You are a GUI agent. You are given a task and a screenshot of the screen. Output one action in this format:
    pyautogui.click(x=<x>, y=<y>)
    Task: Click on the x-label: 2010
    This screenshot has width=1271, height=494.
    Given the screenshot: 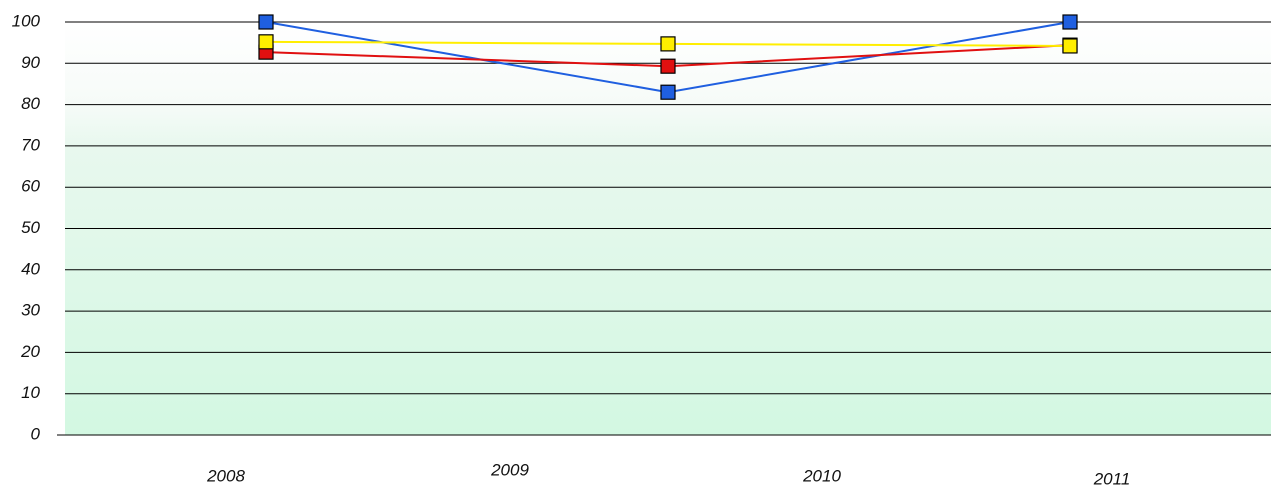 What is the action you would take?
    pyautogui.click(x=821, y=475)
    